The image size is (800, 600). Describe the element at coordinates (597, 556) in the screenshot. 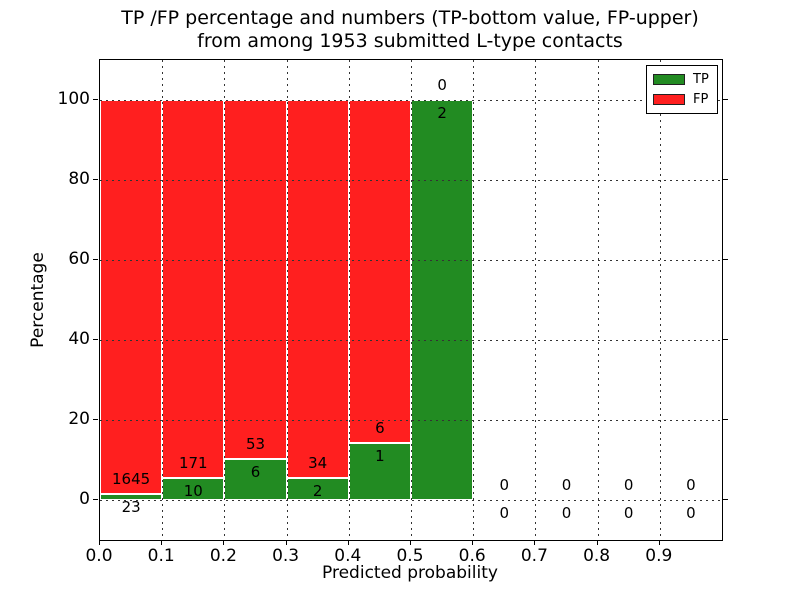

I see `x-tick-label: 0.8` at that location.